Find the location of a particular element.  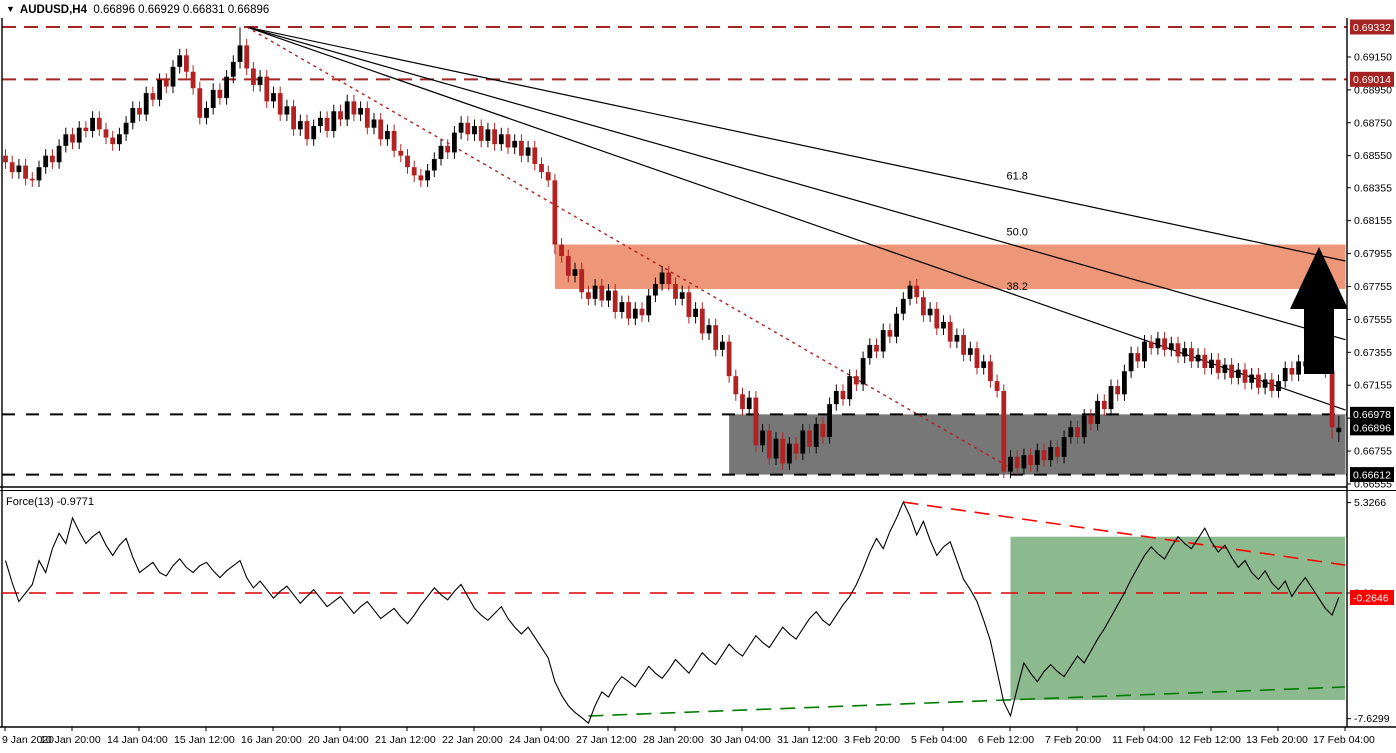

time-tick-label: 22 Jan 20:00 is located at coordinates (472, 740).